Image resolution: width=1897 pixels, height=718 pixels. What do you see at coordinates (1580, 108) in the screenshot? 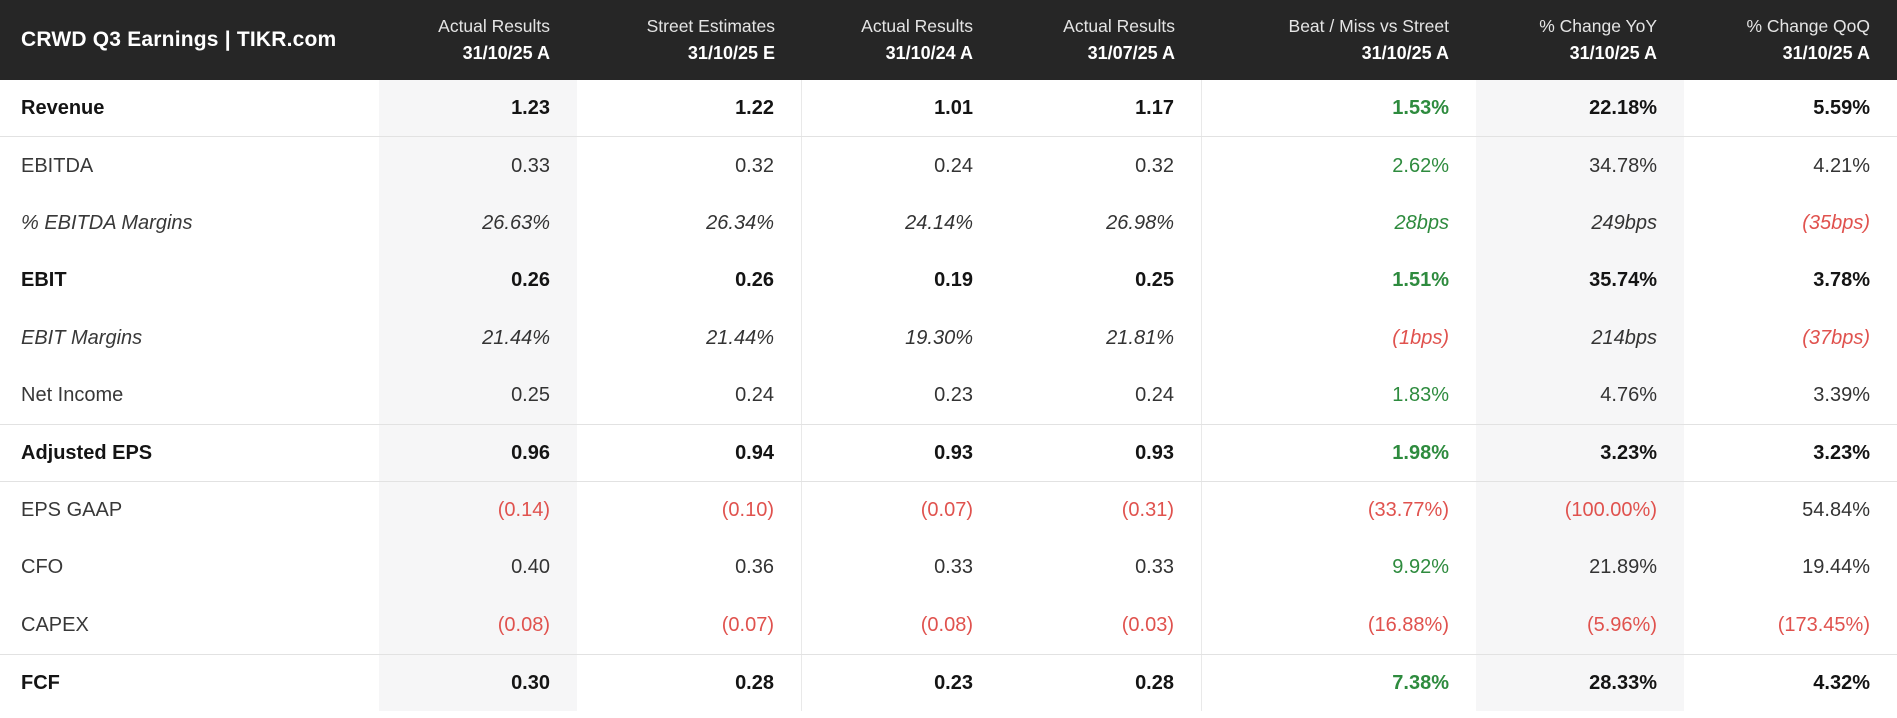
I see `value-cell: 22.18%` at bounding box center [1580, 108].